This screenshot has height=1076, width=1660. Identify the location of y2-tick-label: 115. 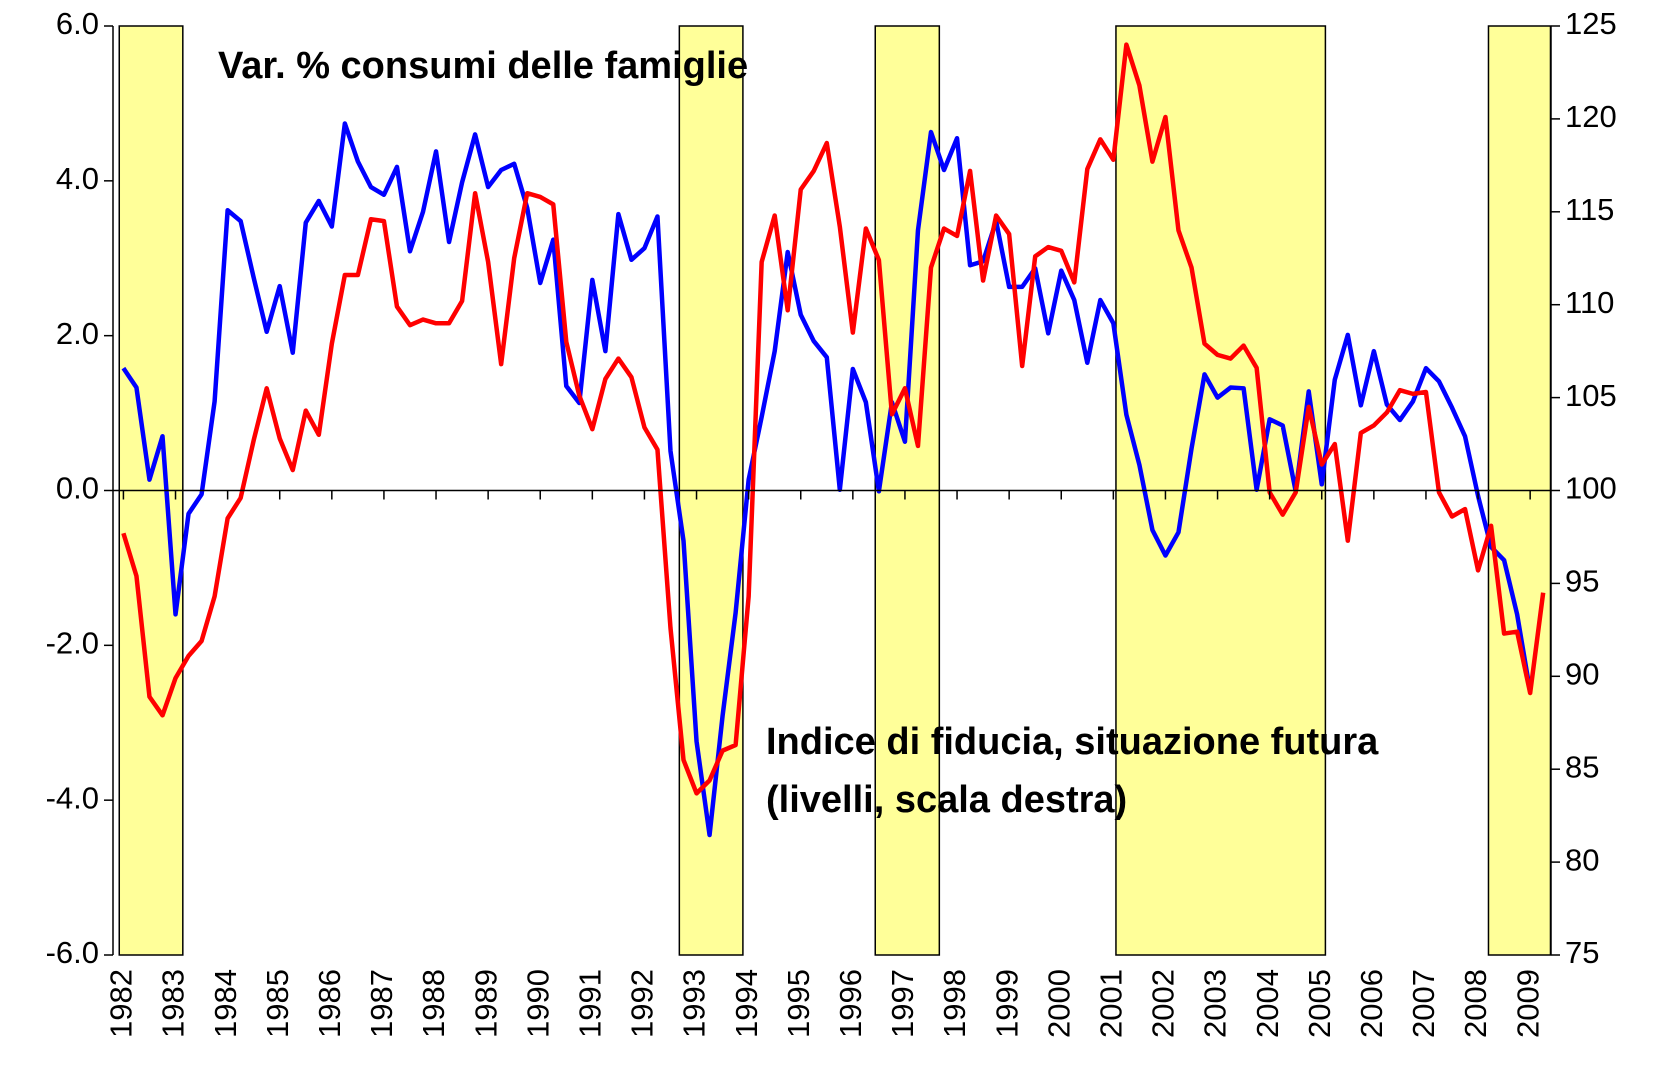
(1589, 209).